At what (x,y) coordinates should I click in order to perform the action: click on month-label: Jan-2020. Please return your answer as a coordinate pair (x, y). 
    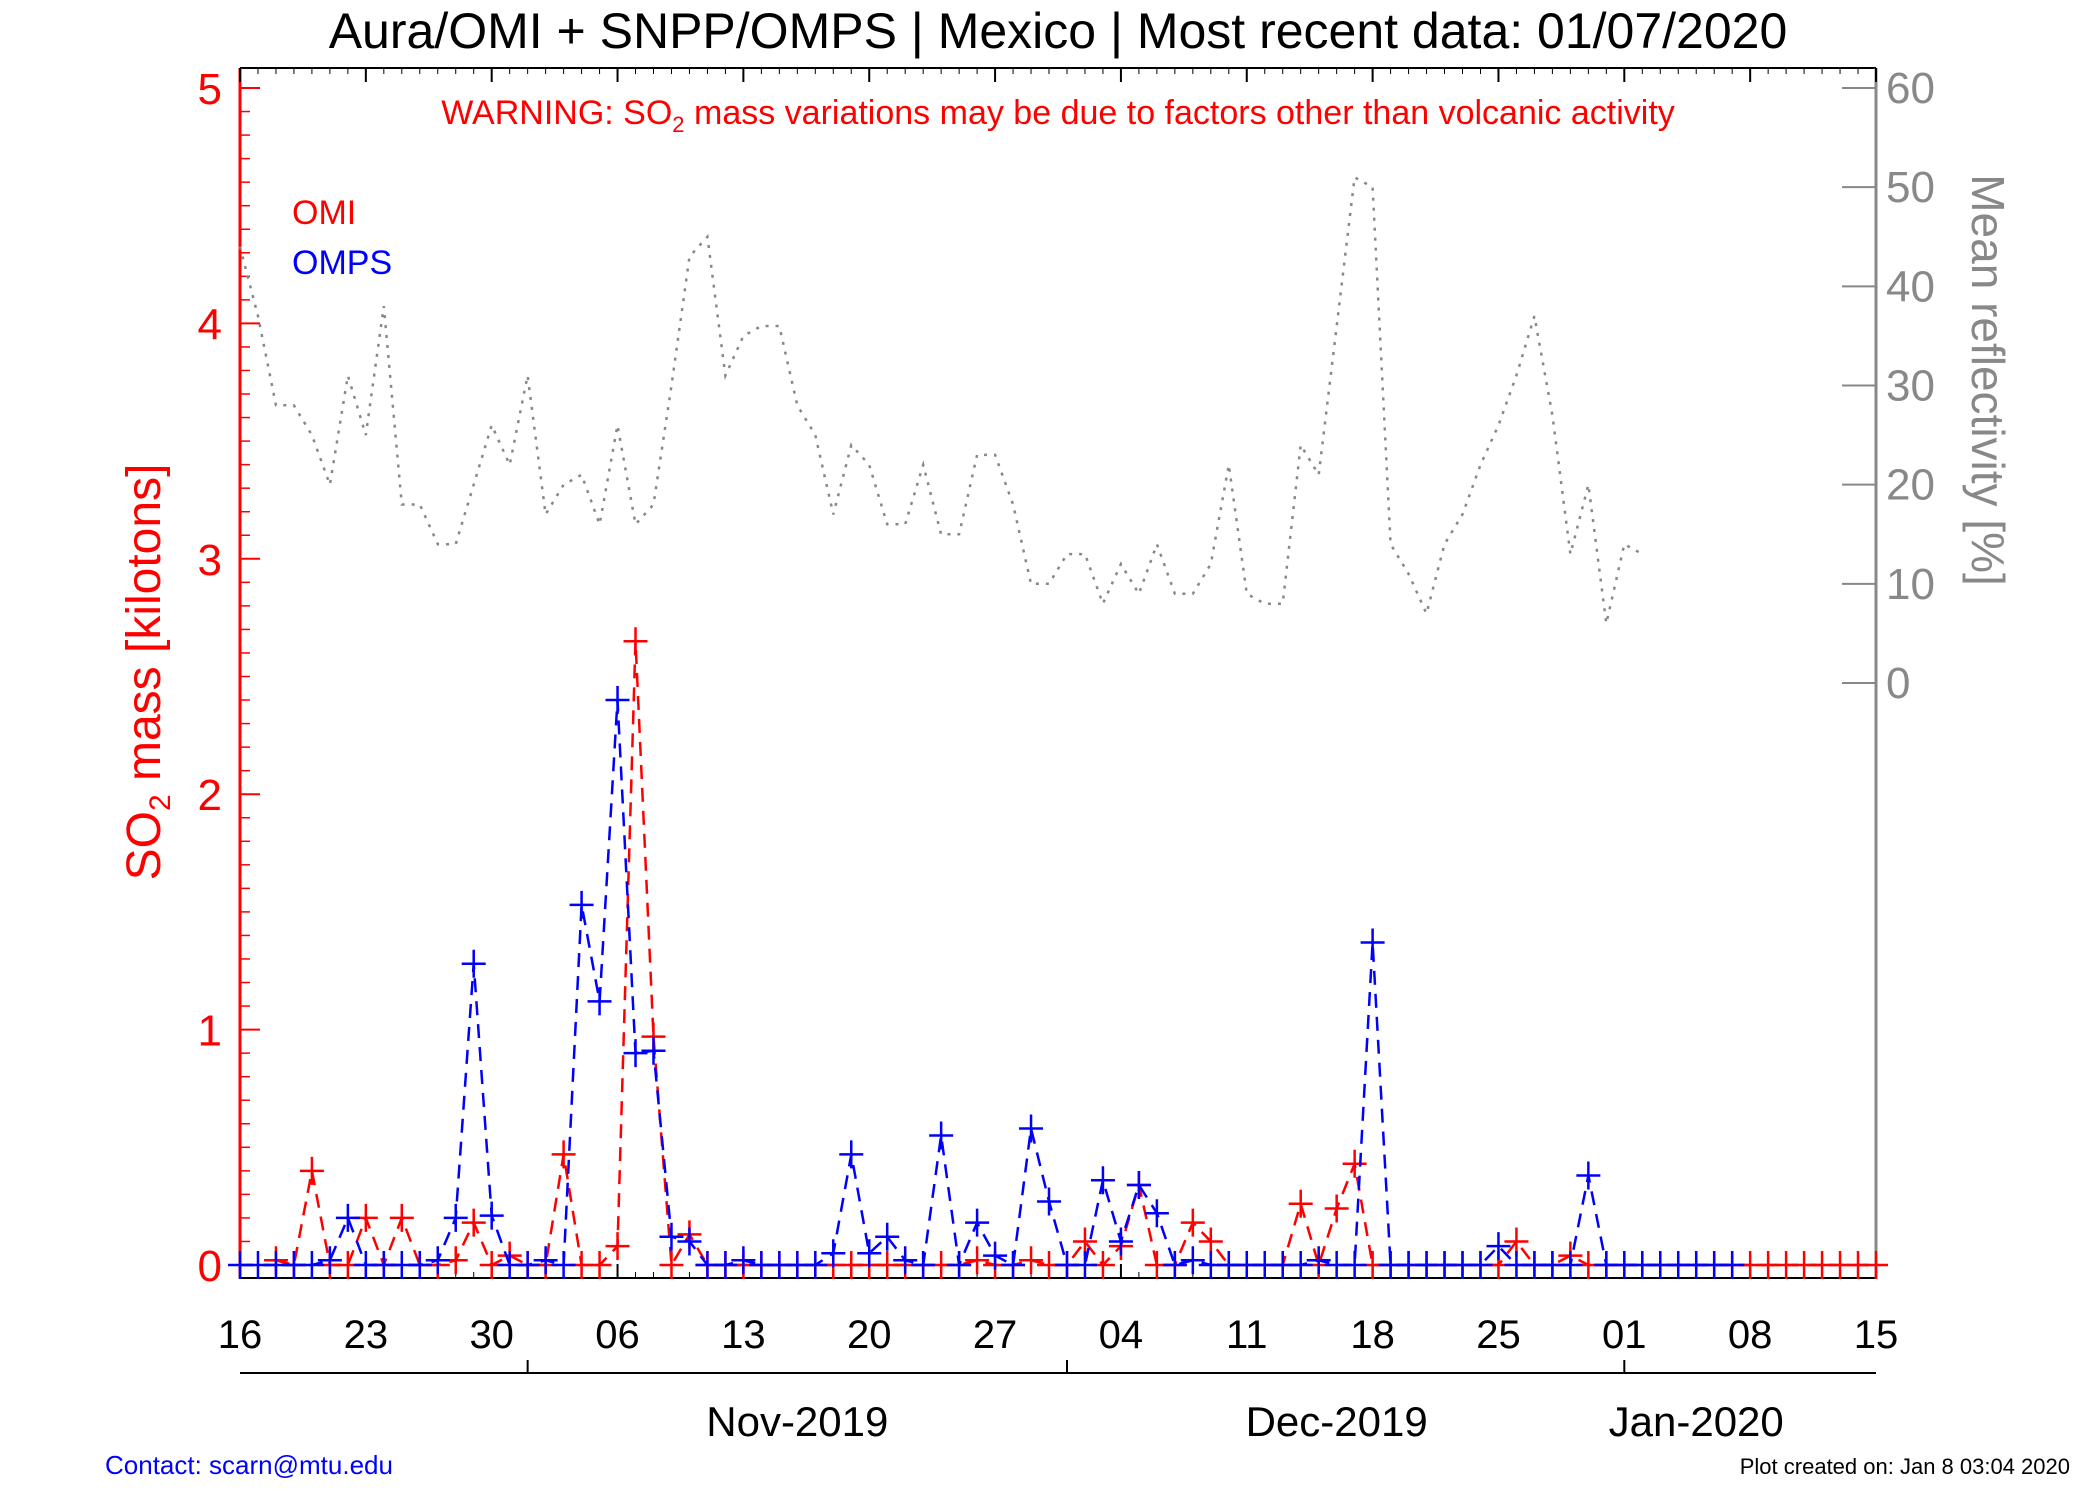
    Looking at the image, I should click on (1696, 1421).